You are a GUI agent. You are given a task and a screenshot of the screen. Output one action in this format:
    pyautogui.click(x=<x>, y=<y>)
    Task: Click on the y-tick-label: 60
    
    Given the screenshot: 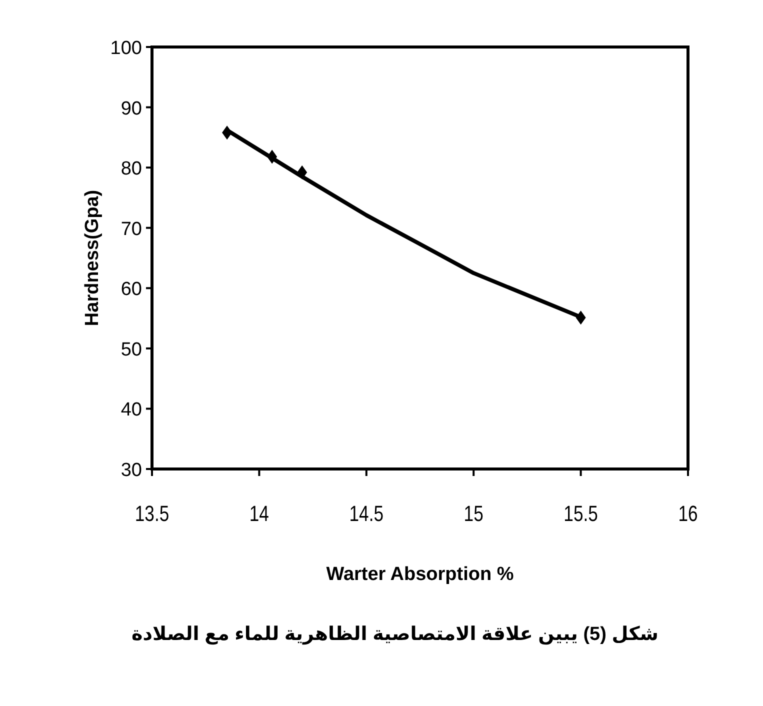 What is the action you would take?
    pyautogui.click(x=131, y=289)
    